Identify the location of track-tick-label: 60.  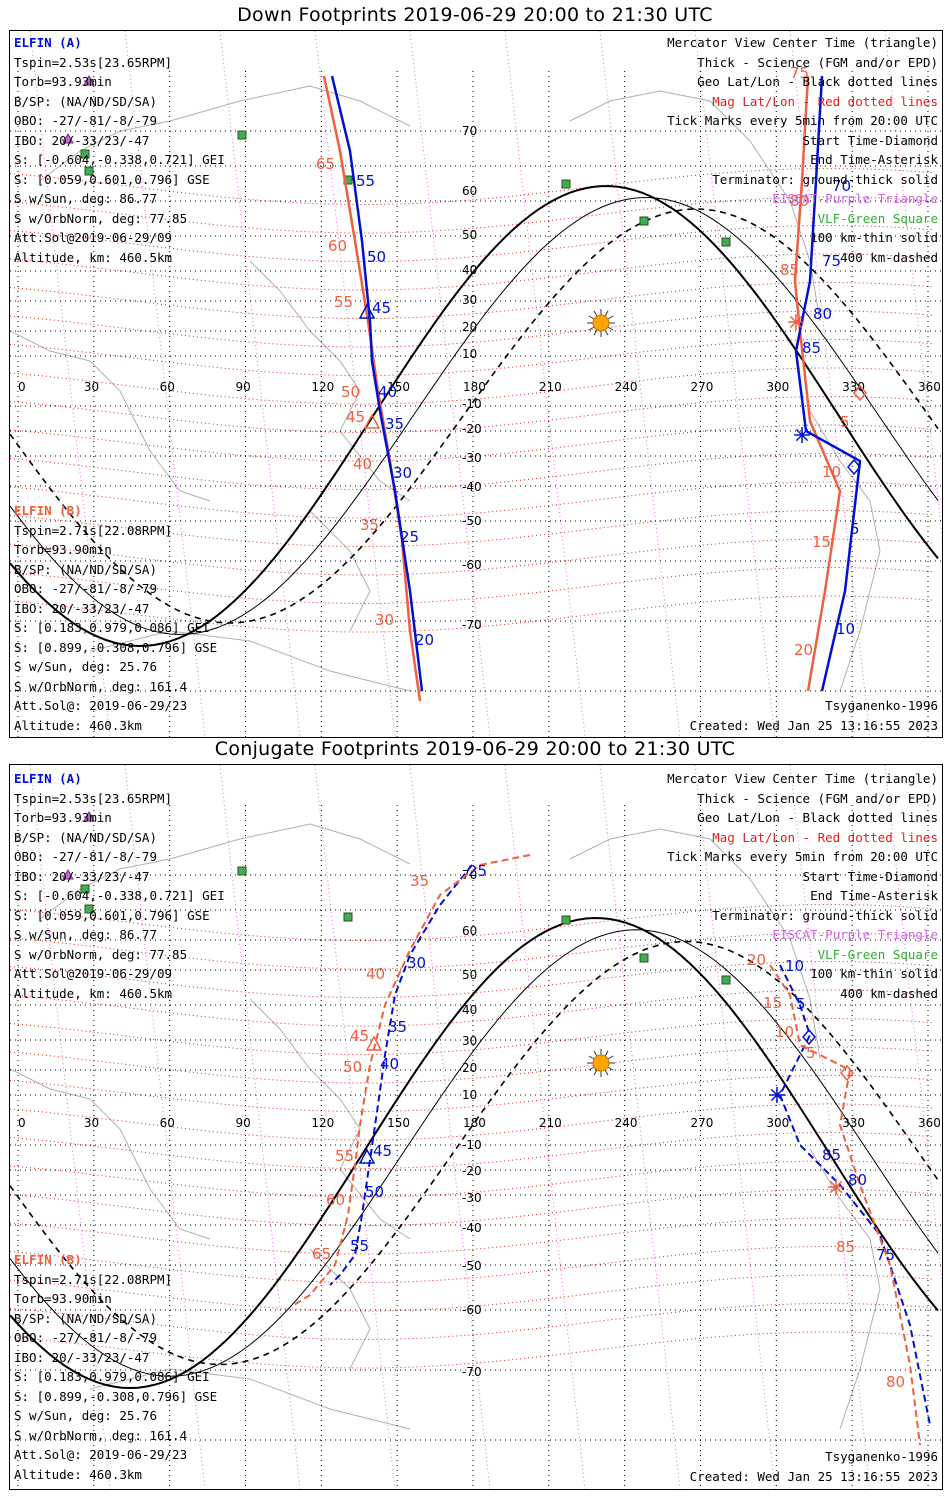
(335, 1200).